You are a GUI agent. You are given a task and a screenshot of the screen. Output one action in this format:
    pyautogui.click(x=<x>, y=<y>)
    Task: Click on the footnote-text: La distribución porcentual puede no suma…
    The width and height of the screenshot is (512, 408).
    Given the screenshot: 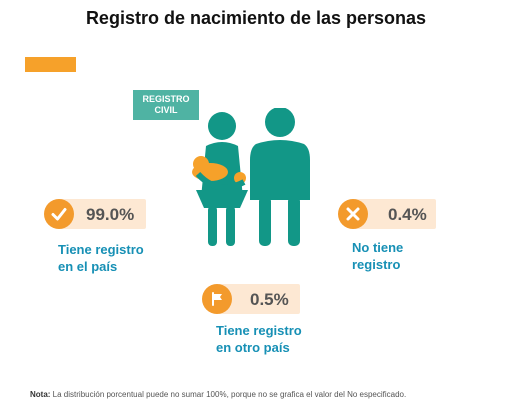 What is the action you would take?
    pyautogui.click(x=228, y=394)
    